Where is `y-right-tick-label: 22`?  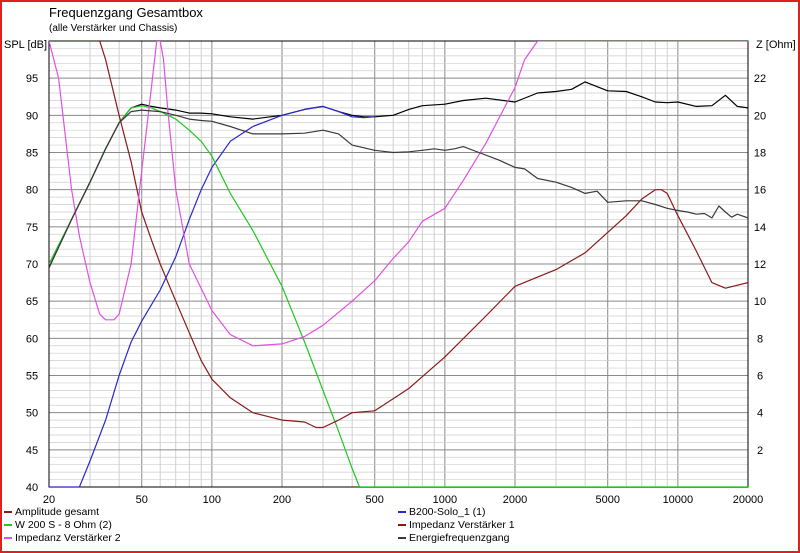
y-right-tick-label: 22 is located at coordinates (760, 79).